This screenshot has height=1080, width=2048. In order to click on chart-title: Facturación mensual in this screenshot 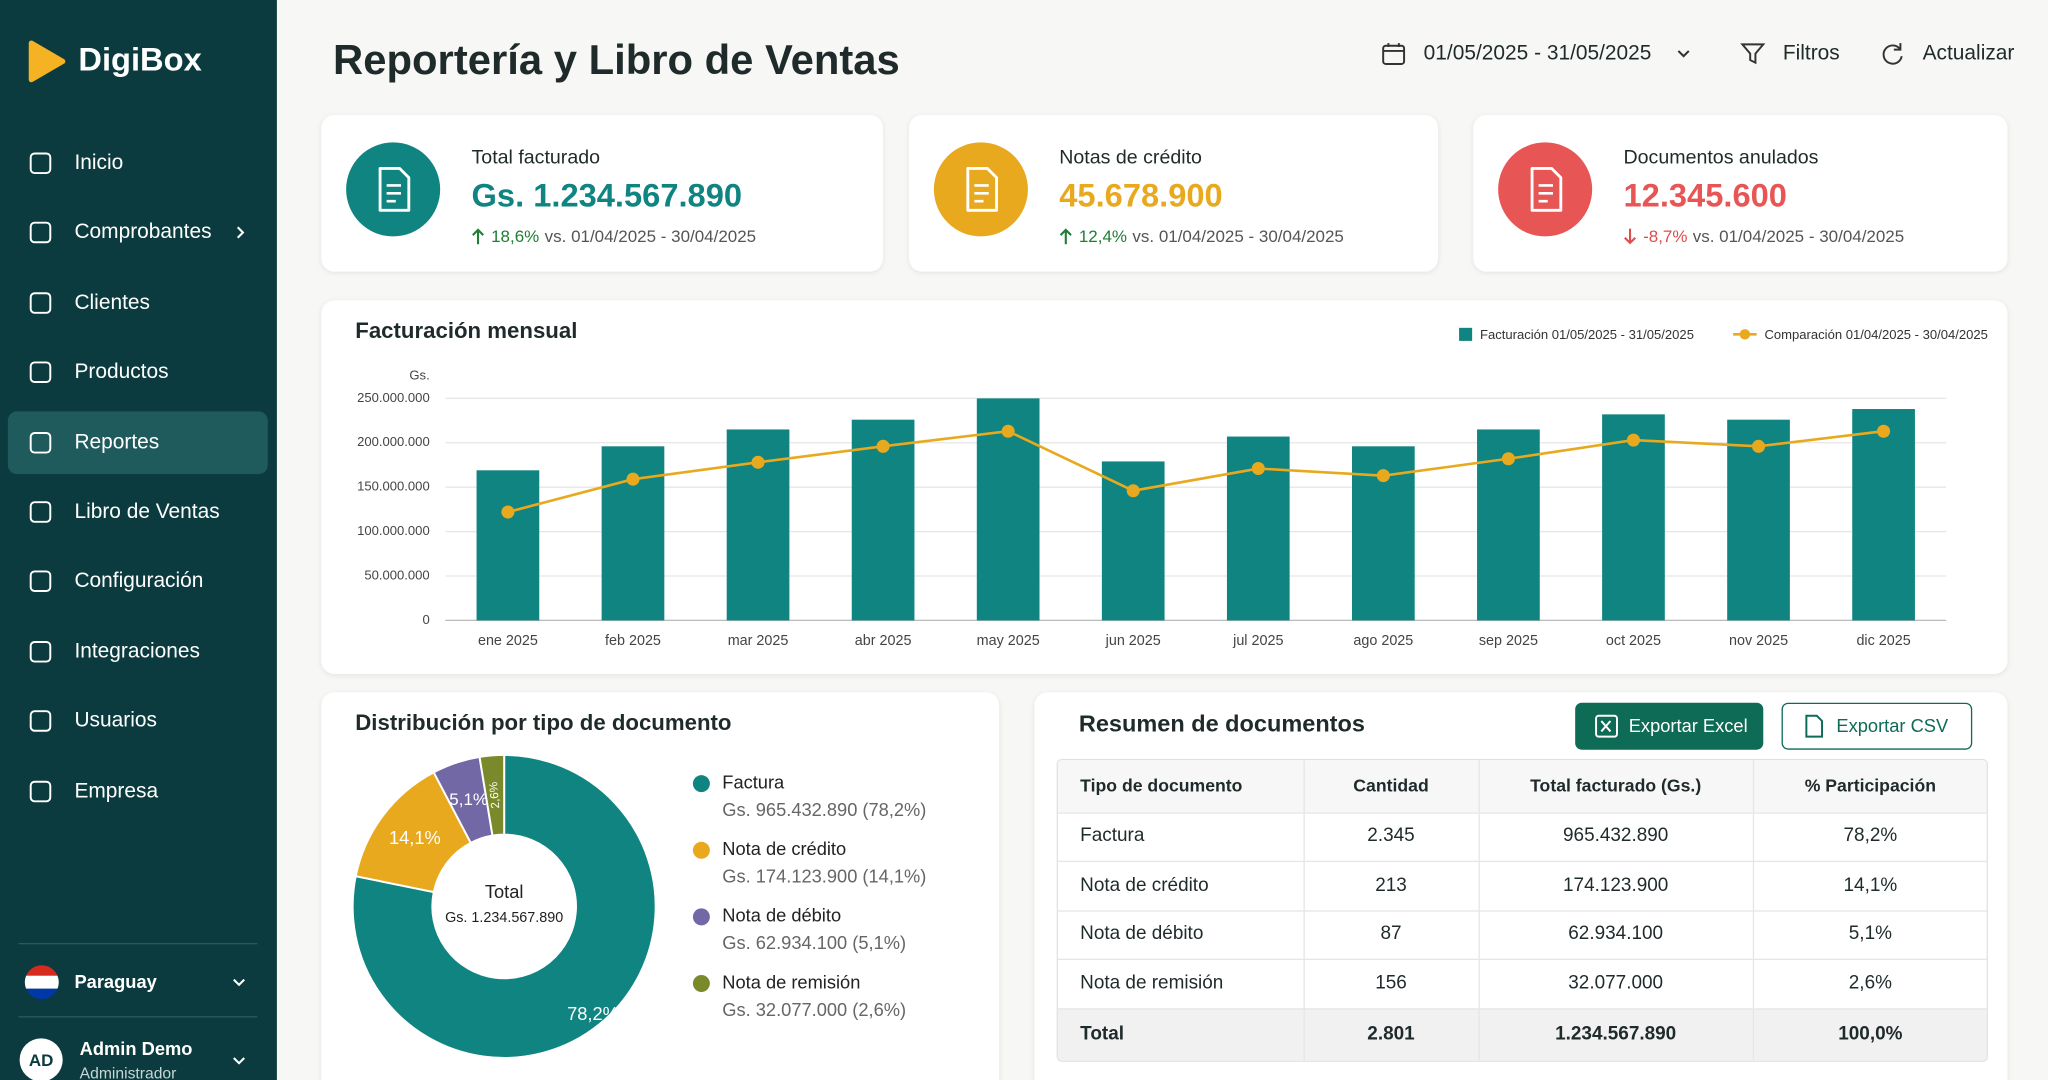, I will do `click(466, 331)`.